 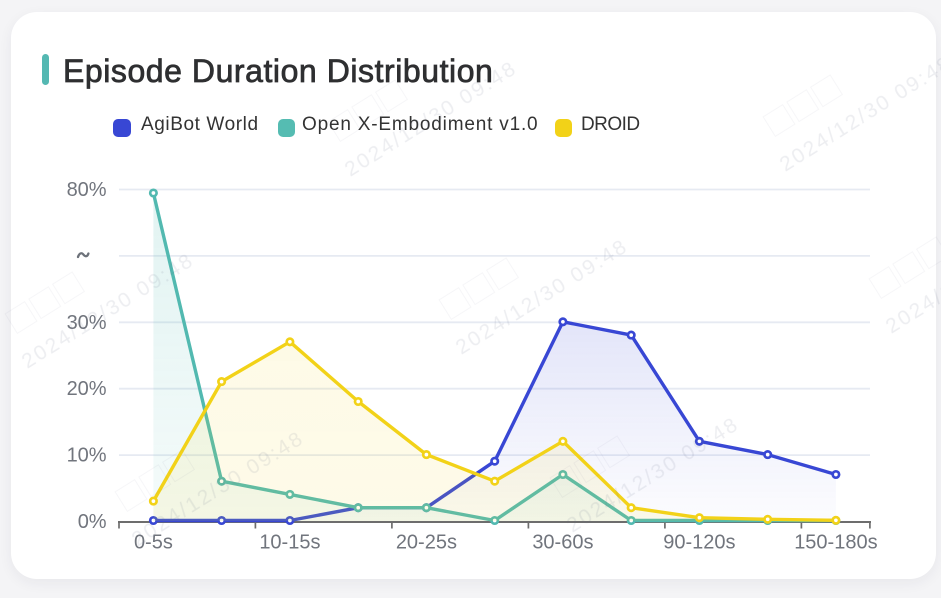 I want to click on svg-text: 10%, so click(x=87, y=456).